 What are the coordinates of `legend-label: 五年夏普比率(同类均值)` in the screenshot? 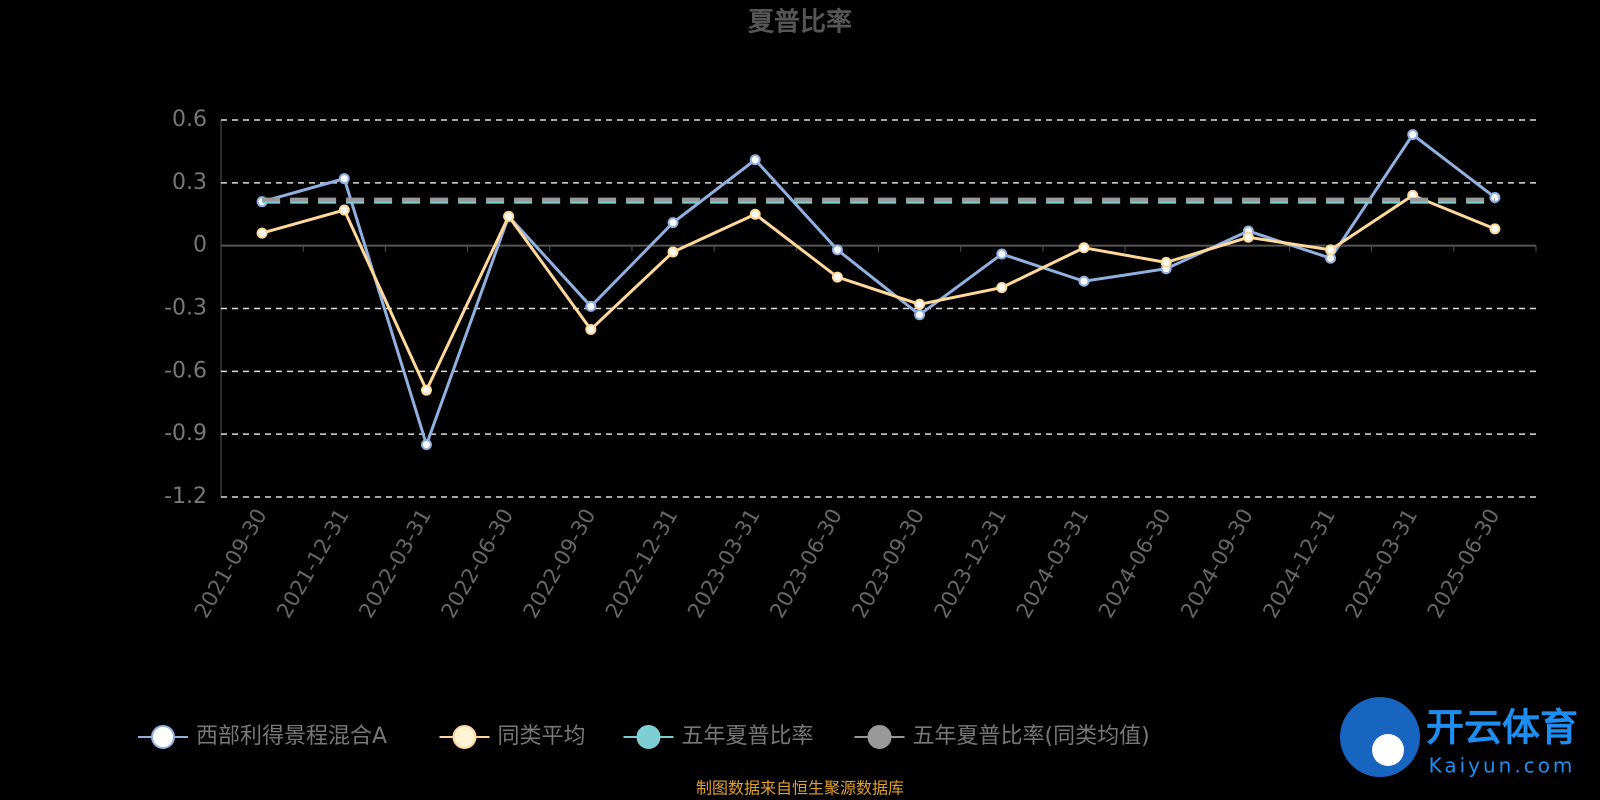 It's located at (1031, 736).